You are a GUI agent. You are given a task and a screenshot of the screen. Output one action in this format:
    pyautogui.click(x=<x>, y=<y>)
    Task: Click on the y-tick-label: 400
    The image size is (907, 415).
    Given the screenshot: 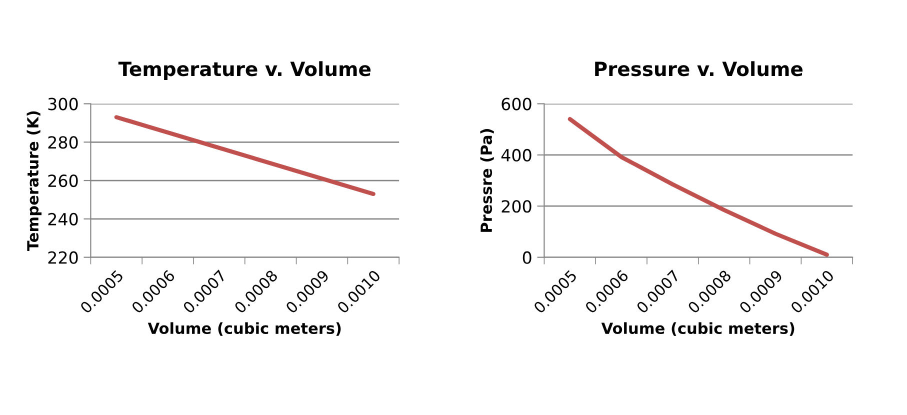 What is the action you would take?
    pyautogui.click(x=516, y=155)
    